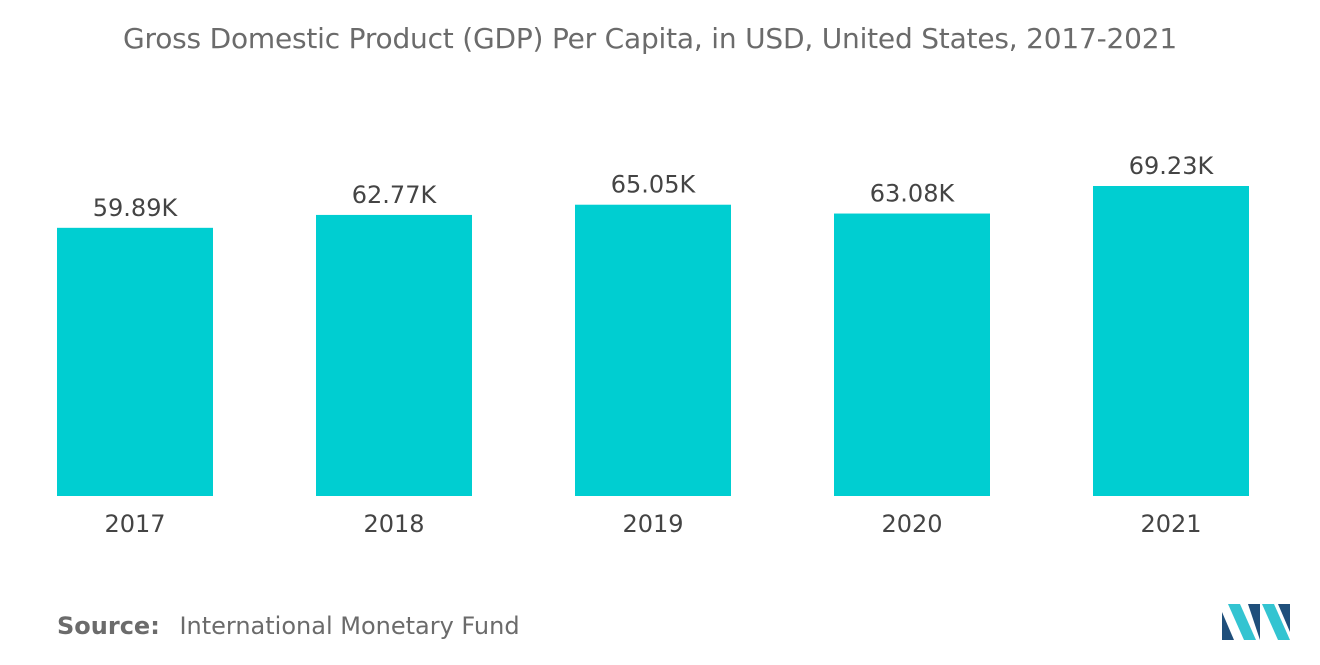 This screenshot has width=1320, height=665. What do you see at coordinates (393, 524) in the screenshot?
I see `x-tick-label-2018: 2018` at bounding box center [393, 524].